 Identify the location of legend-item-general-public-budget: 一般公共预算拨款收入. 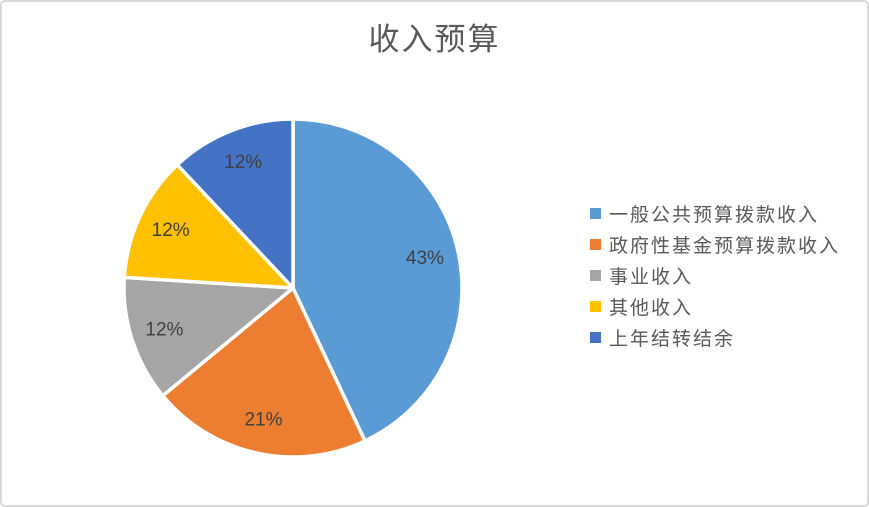
(715, 213).